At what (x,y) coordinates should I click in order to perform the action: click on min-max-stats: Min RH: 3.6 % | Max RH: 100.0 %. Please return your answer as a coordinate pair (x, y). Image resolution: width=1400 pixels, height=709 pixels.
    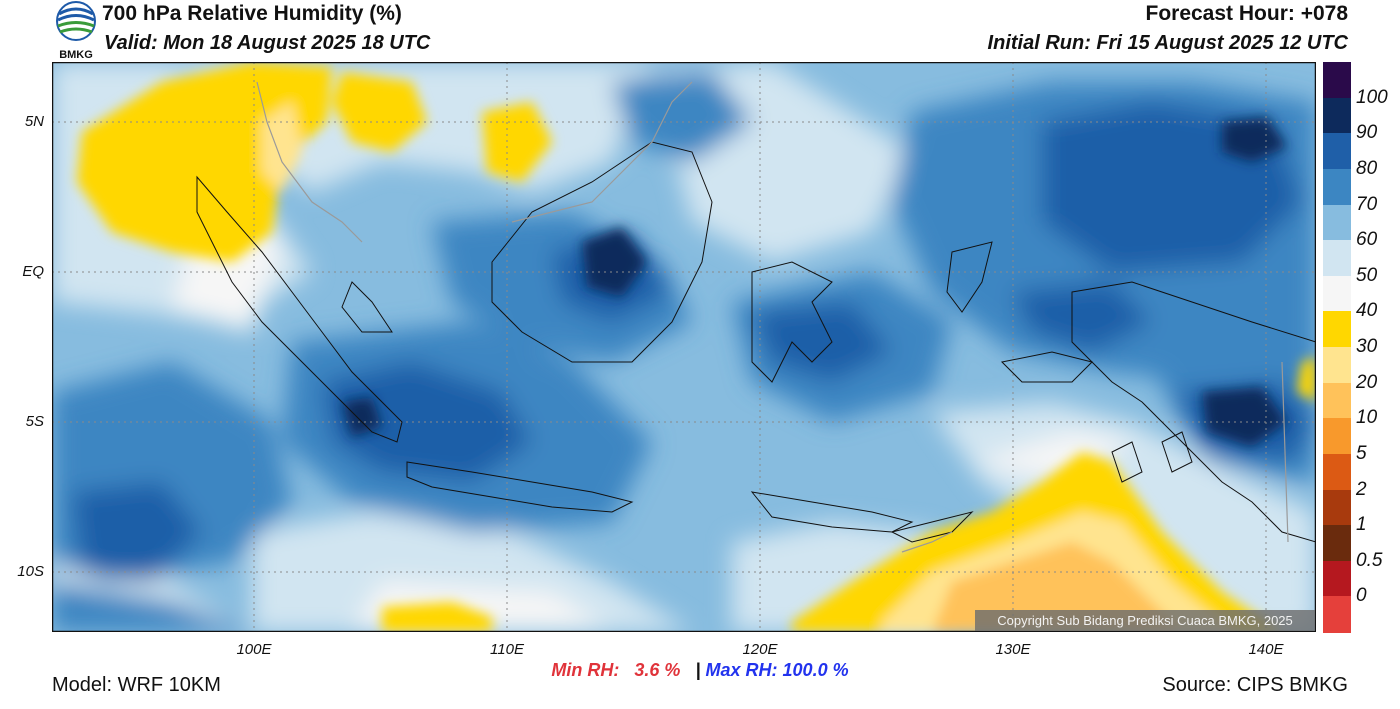
    Looking at the image, I should click on (700, 670).